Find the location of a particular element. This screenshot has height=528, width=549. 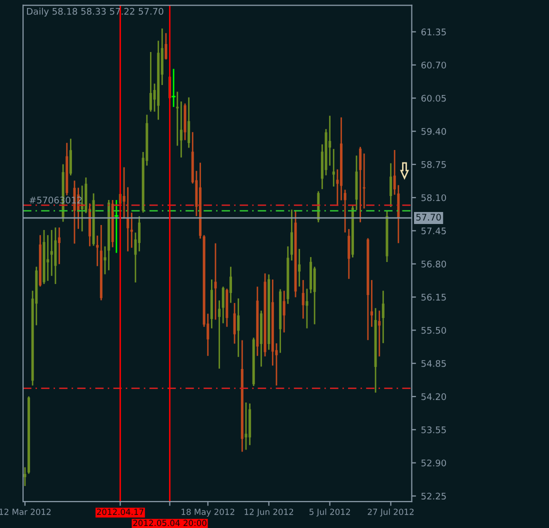

y-tick-label: 56.80 is located at coordinates (433, 264).